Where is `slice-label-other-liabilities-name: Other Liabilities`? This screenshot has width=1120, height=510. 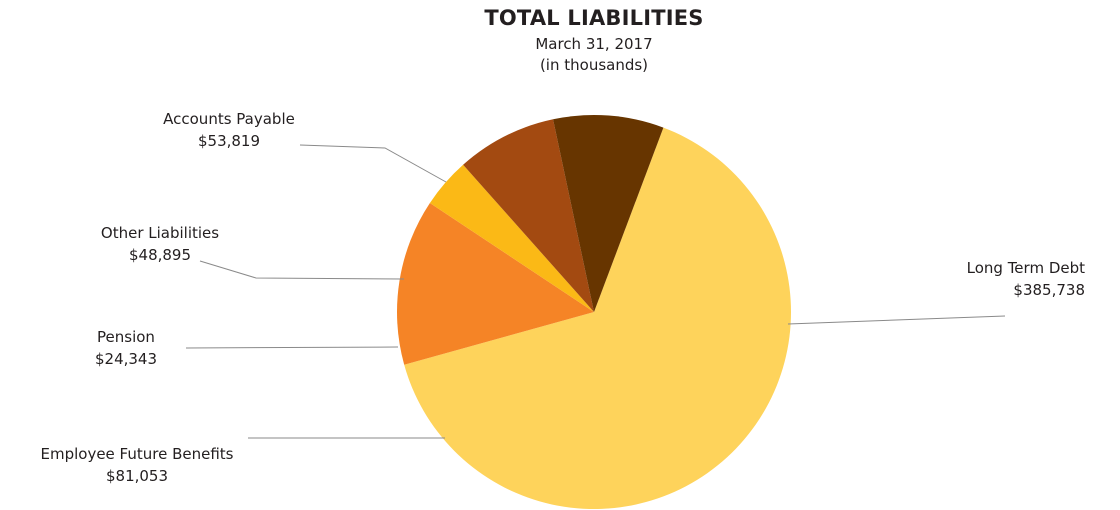 slice-label-other-liabilities-name: Other Liabilities is located at coordinates (160, 233).